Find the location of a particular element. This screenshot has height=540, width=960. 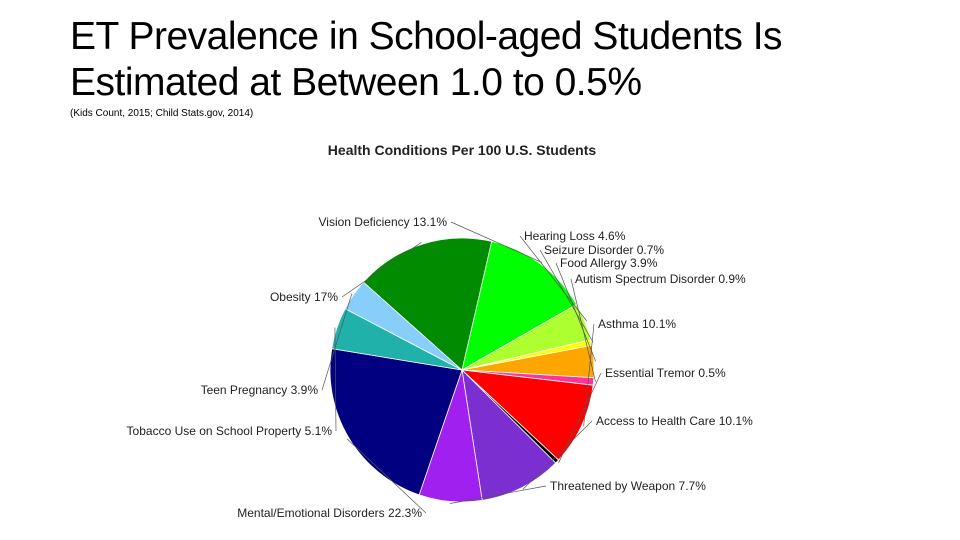

pie-slice-mental-emotional-disorders is located at coordinates (396, 422).